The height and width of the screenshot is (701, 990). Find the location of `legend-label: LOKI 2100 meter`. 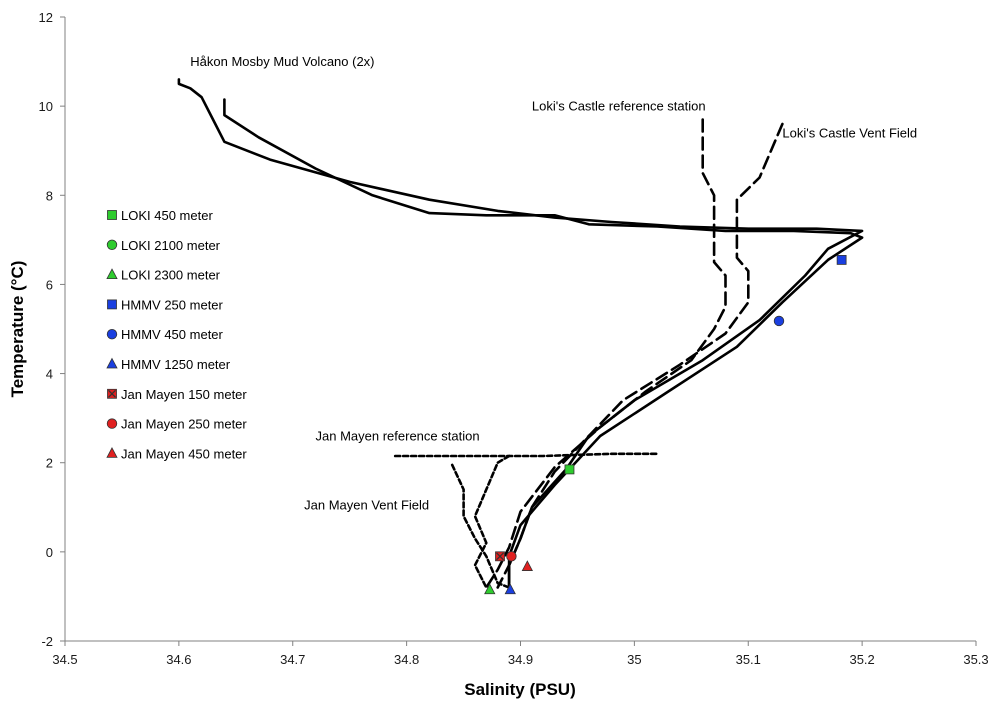

legend-label: LOKI 2100 meter is located at coordinates (171, 245).